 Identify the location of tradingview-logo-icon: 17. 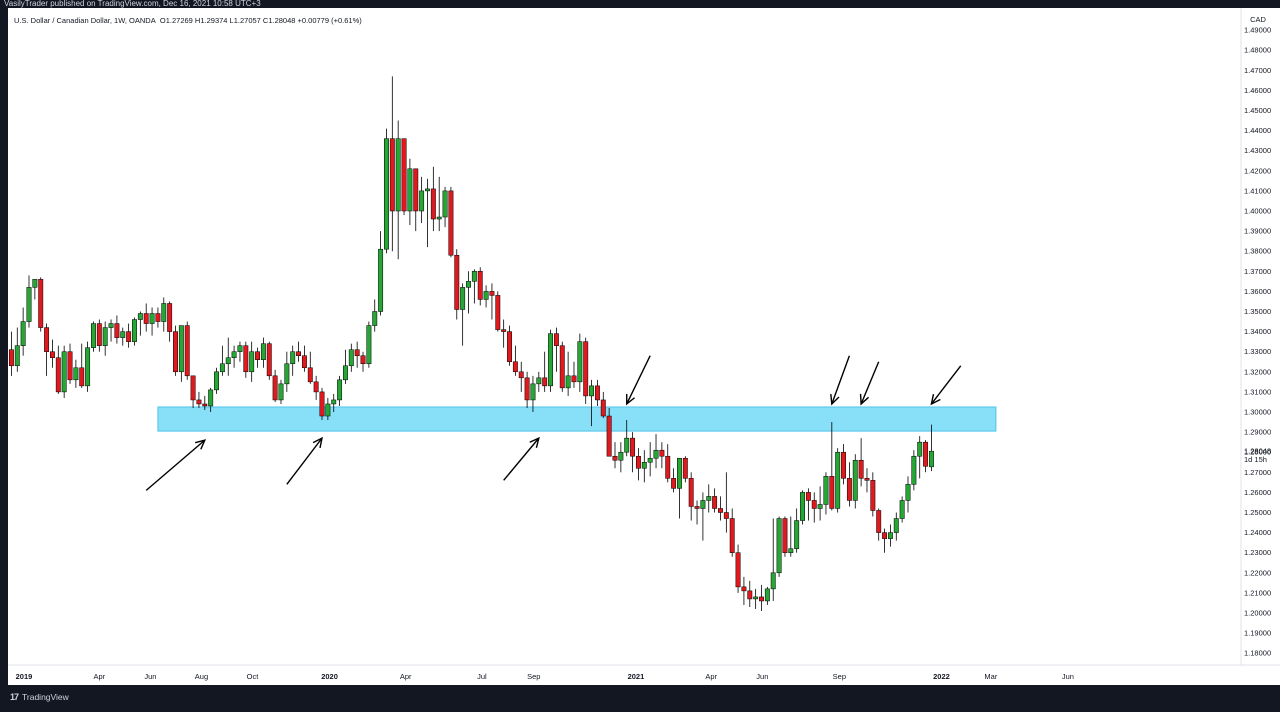
(14, 697).